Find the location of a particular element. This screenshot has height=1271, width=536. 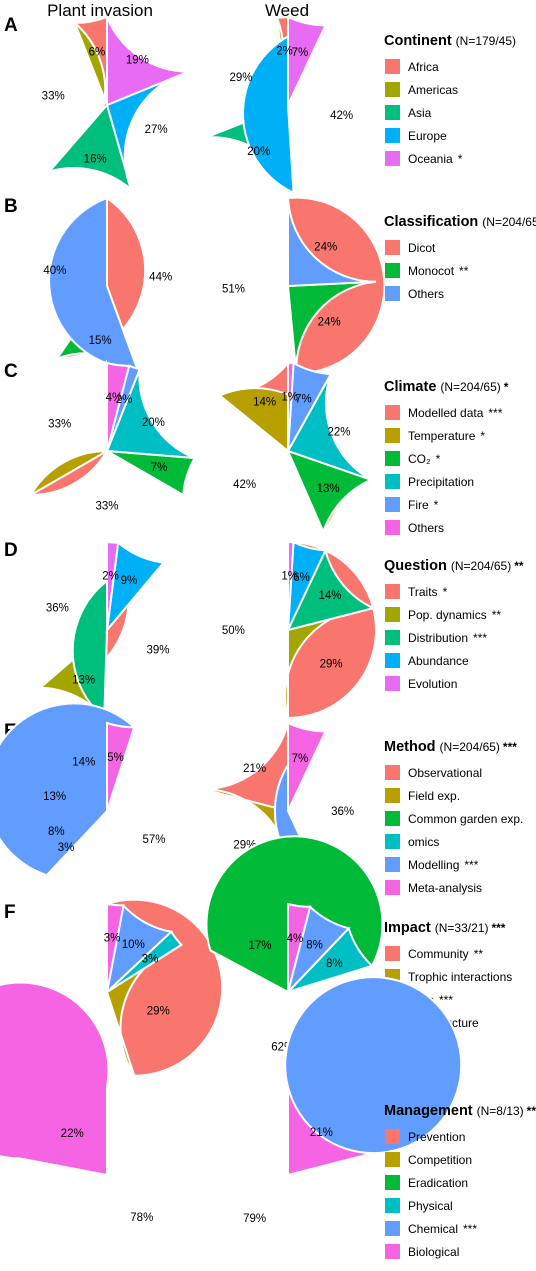

pie-weed: 2% 29% 20% 42% 7% is located at coordinates (279, 105).